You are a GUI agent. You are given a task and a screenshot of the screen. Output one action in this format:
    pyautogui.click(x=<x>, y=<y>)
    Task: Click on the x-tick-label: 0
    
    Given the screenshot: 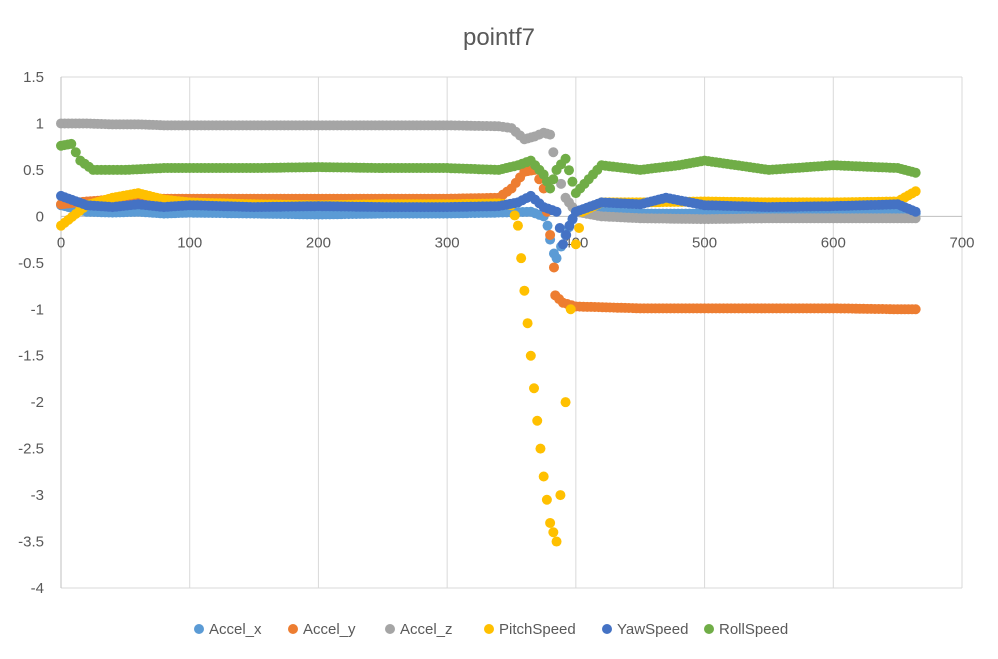 What is the action you would take?
    pyautogui.click(x=61, y=242)
    